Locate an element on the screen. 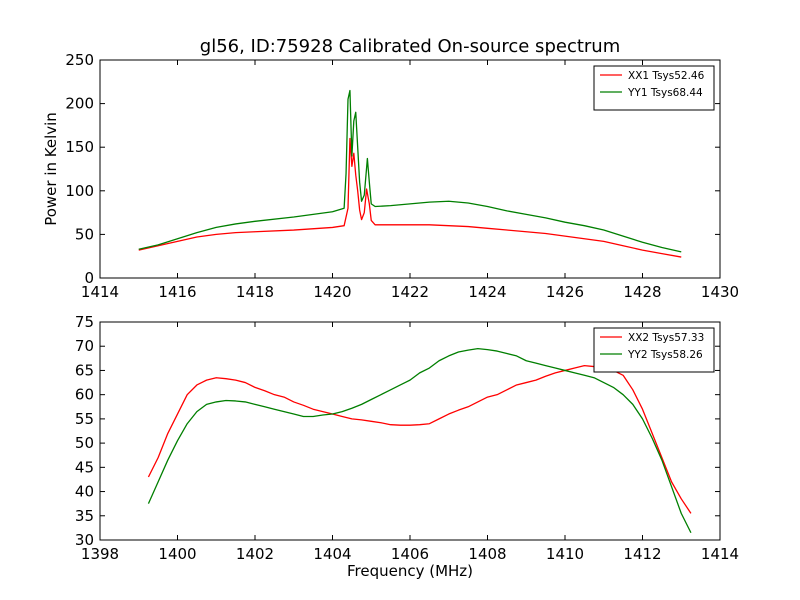  x-tick-label: 1410 is located at coordinates (565, 554).